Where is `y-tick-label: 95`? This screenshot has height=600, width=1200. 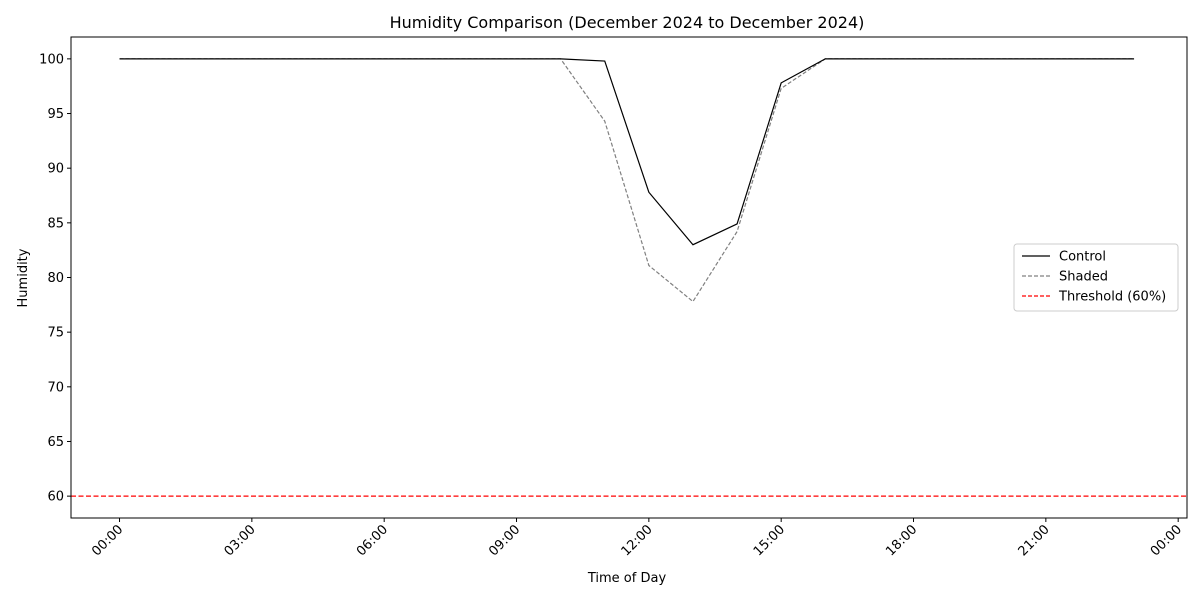 y-tick-label: 95 is located at coordinates (55, 114).